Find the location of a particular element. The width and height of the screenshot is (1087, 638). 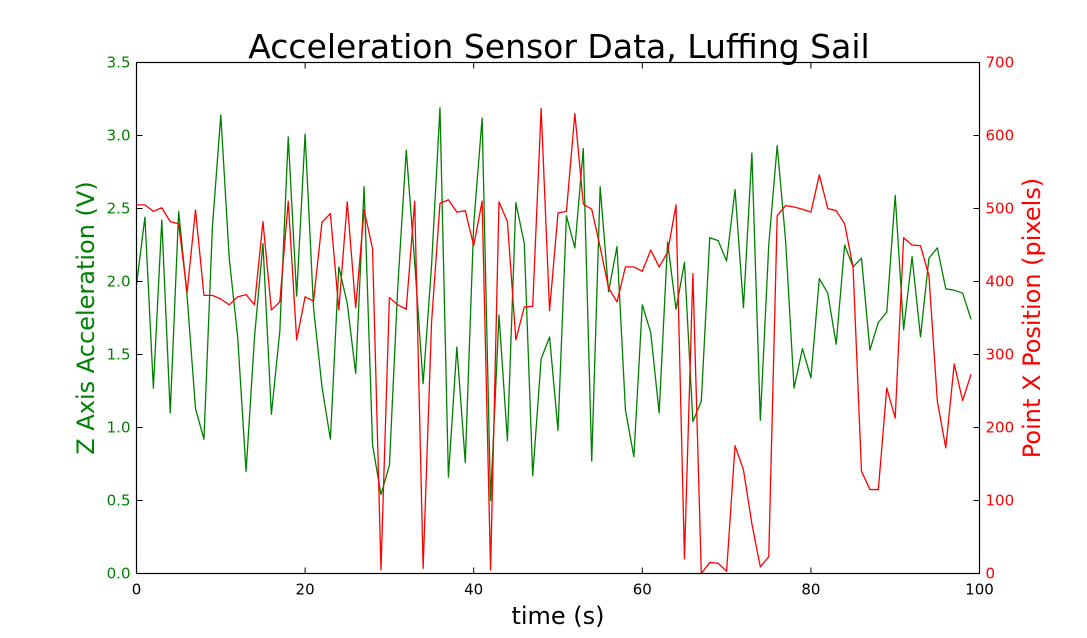

y-left-tick-label: 2.0 is located at coordinates (119, 282).